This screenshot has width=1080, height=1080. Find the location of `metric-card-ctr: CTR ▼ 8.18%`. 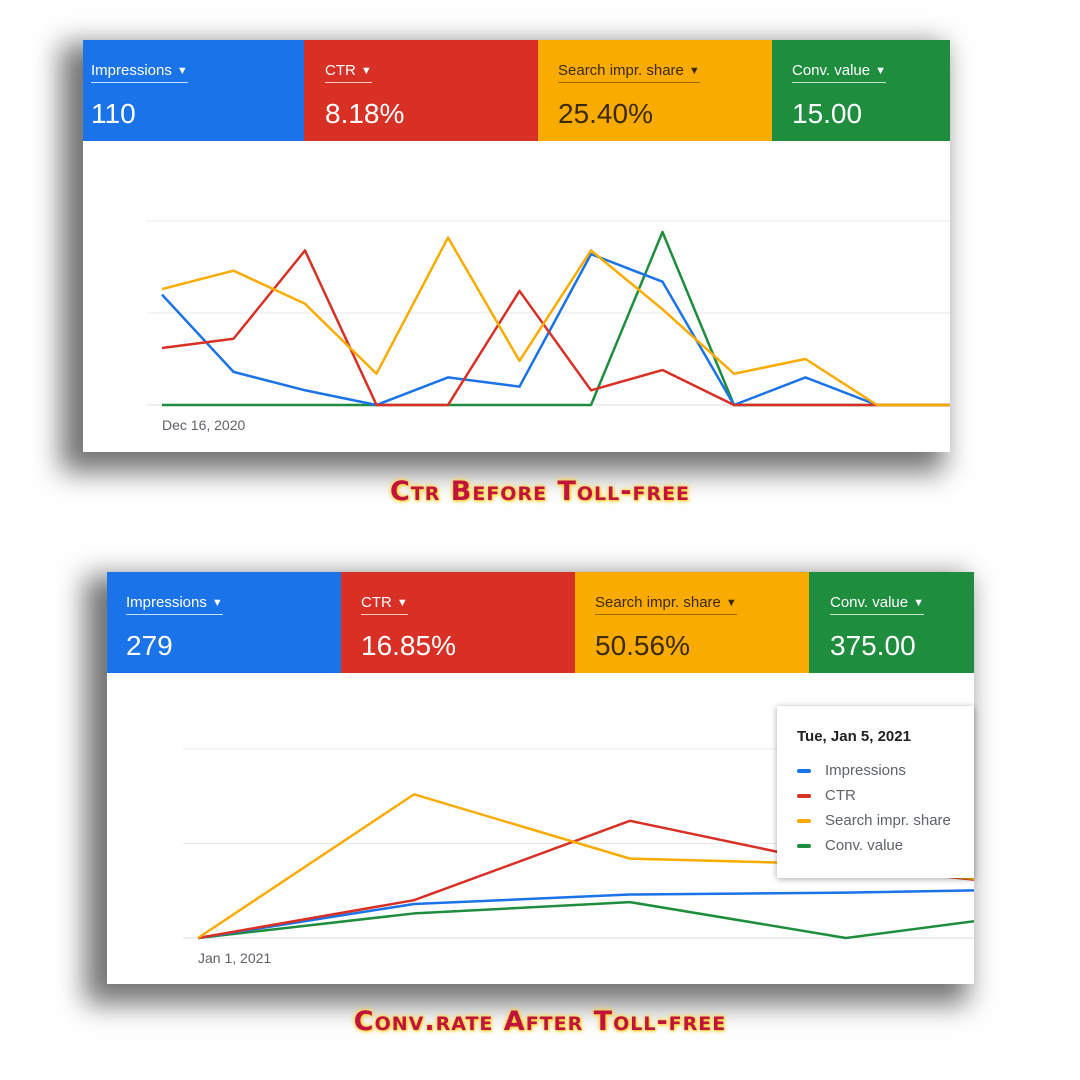

metric-card-ctr: CTR ▼ 8.18% is located at coordinates (421, 90).